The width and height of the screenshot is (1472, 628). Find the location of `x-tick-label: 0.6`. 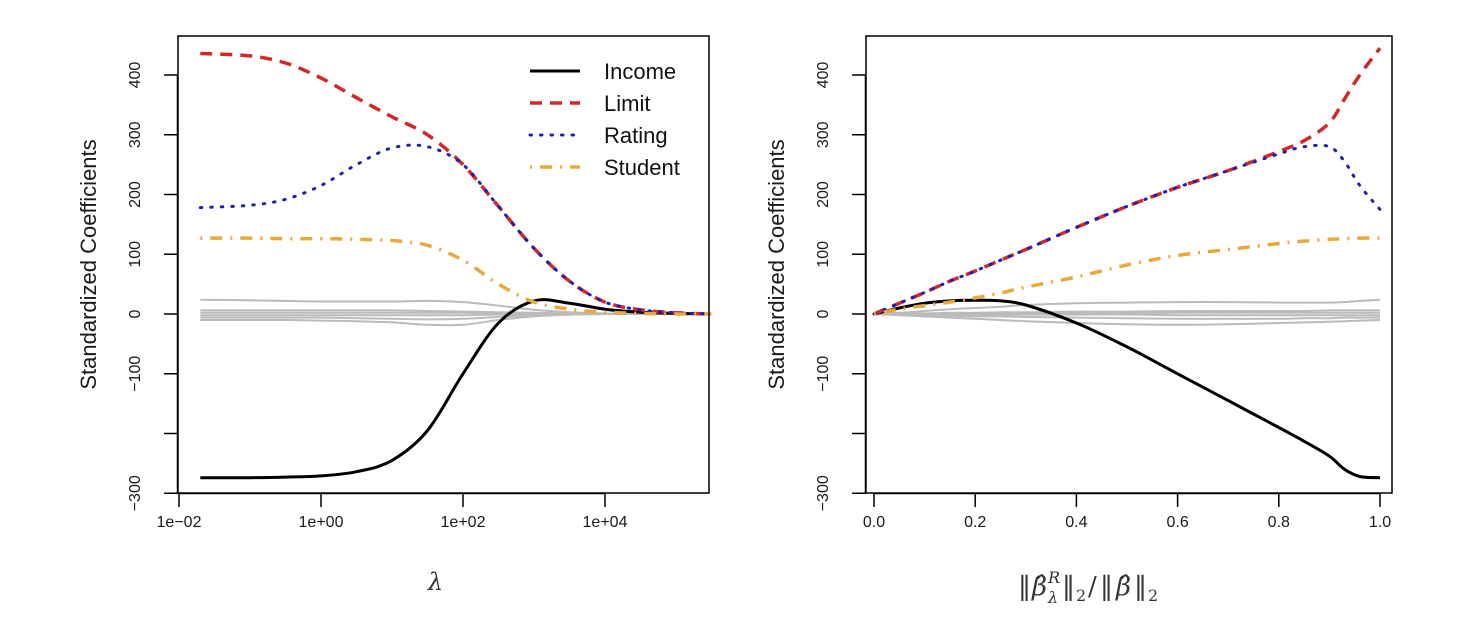

x-tick-label: 0.6 is located at coordinates (1177, 522).